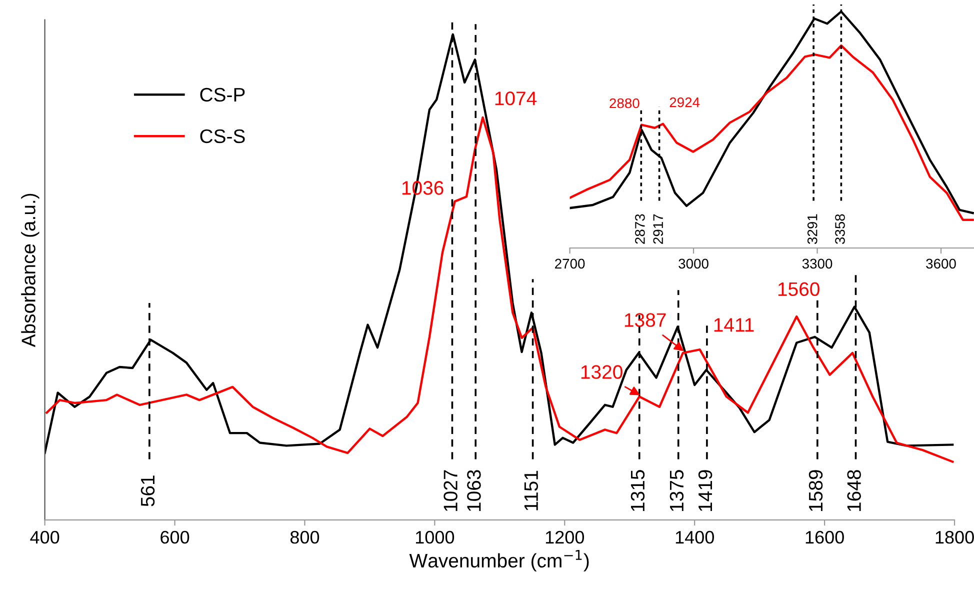 The height and width of the screenshot is (594, 974). What do you see at coordinates (474, 490) in the screenshot?
I see `ref-line-label: 1063` at bounding box center [474, 490].